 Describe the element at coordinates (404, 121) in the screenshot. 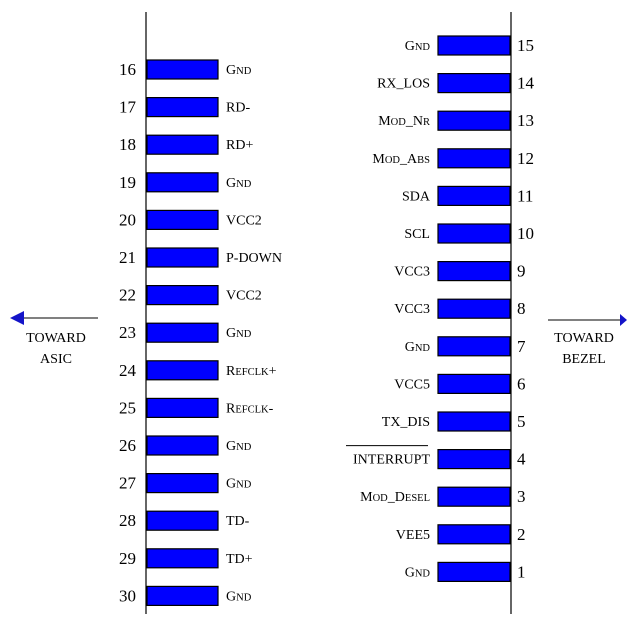

I see `signal-label: MOD_NR` at that location.